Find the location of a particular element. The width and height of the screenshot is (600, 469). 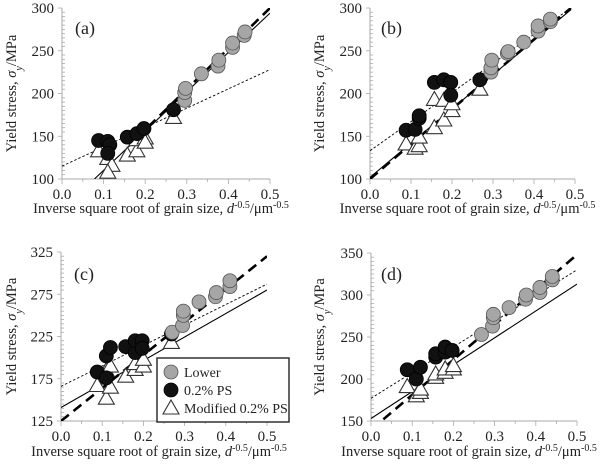

y-tick-label: 225 is located at coordinates (42, 338).